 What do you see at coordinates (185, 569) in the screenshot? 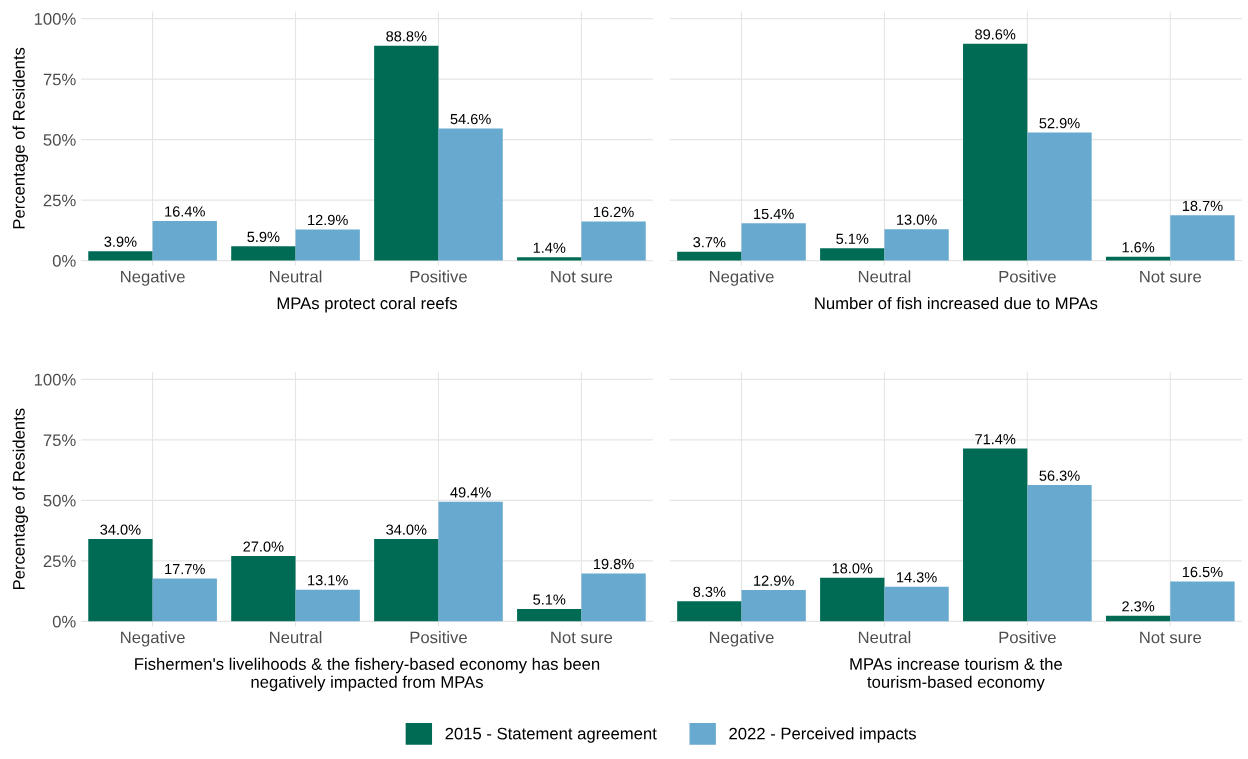
I see `data-label: 17.7%` at bounding box center [185, 569].